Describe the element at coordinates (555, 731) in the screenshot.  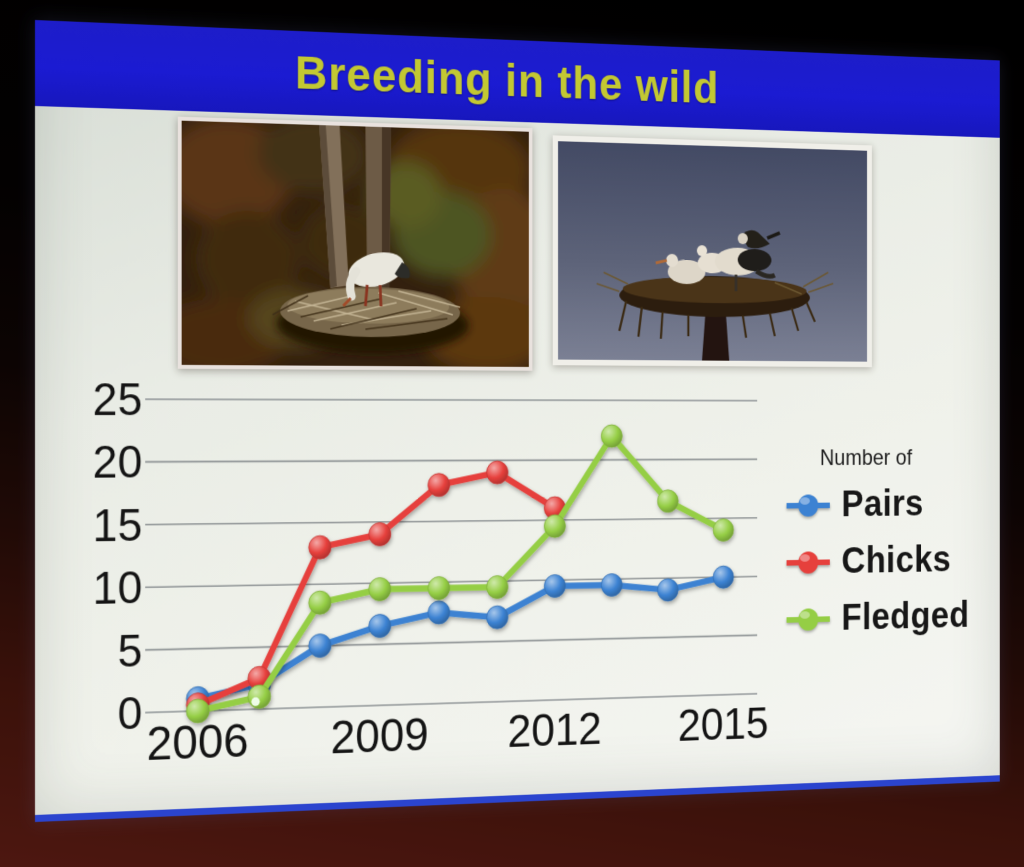
I see `svg-text: 2012` at that location.